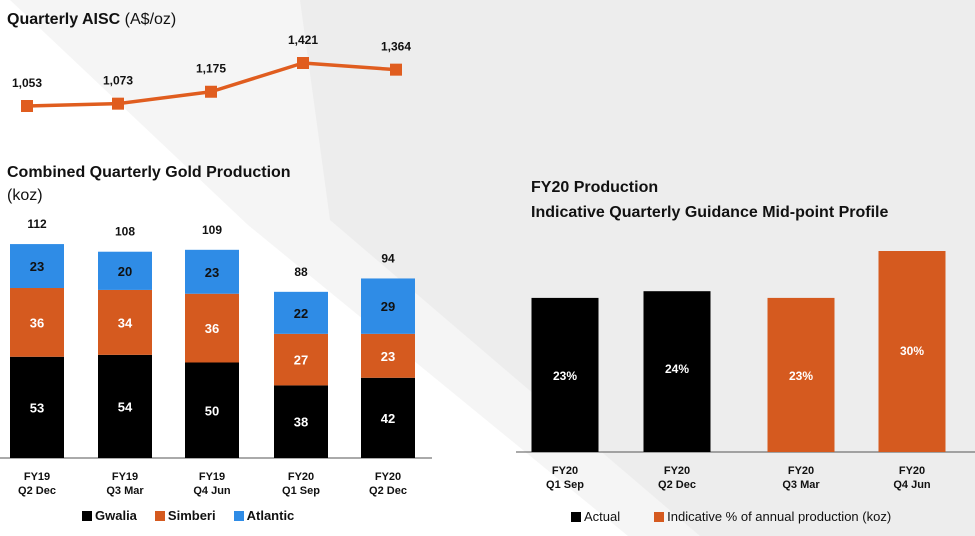  Describe the element at coordinates (212, 230) in the screenshot. I see `production-total-label: 109` at that location.